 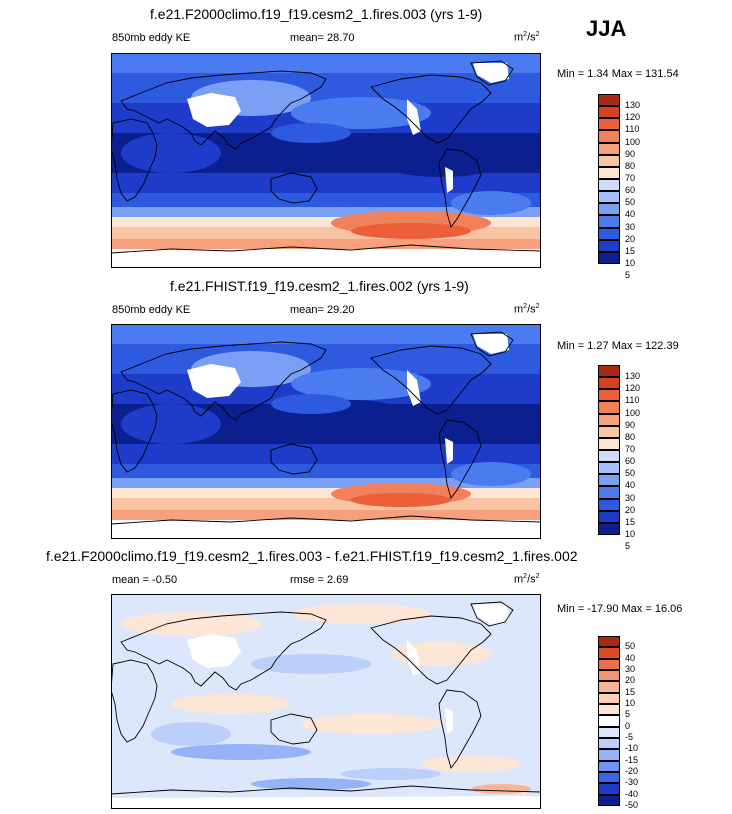 I want to click on panel1-field-band, so click(x=326, y=88).